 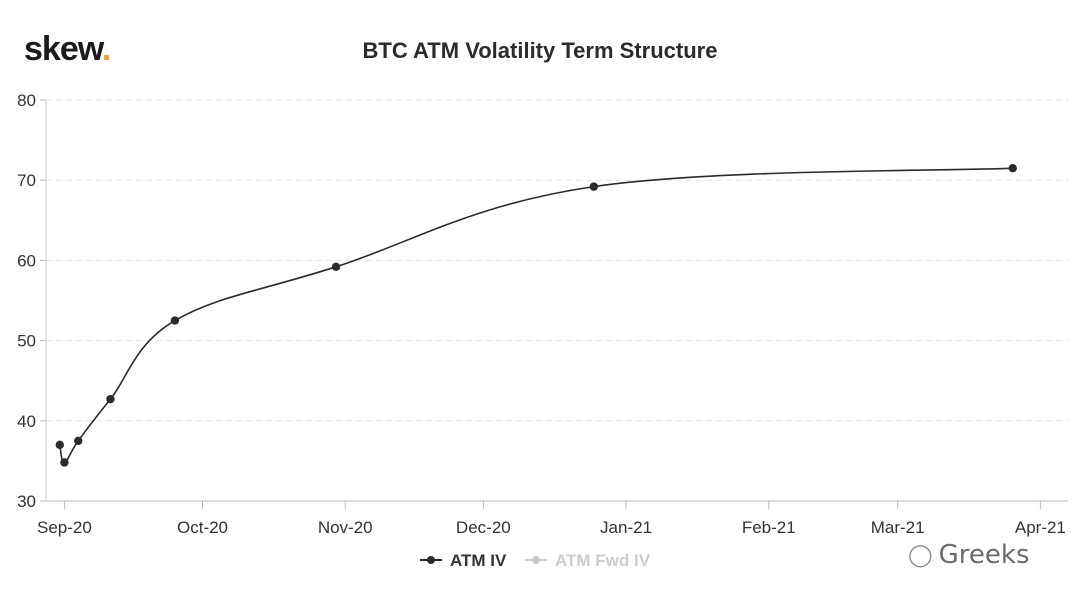 What do you see at coordinates (626, 527) in the screenshot?
I see `x-tick-label-Jan-21: Jan-21` at bounding box center [626, 527].